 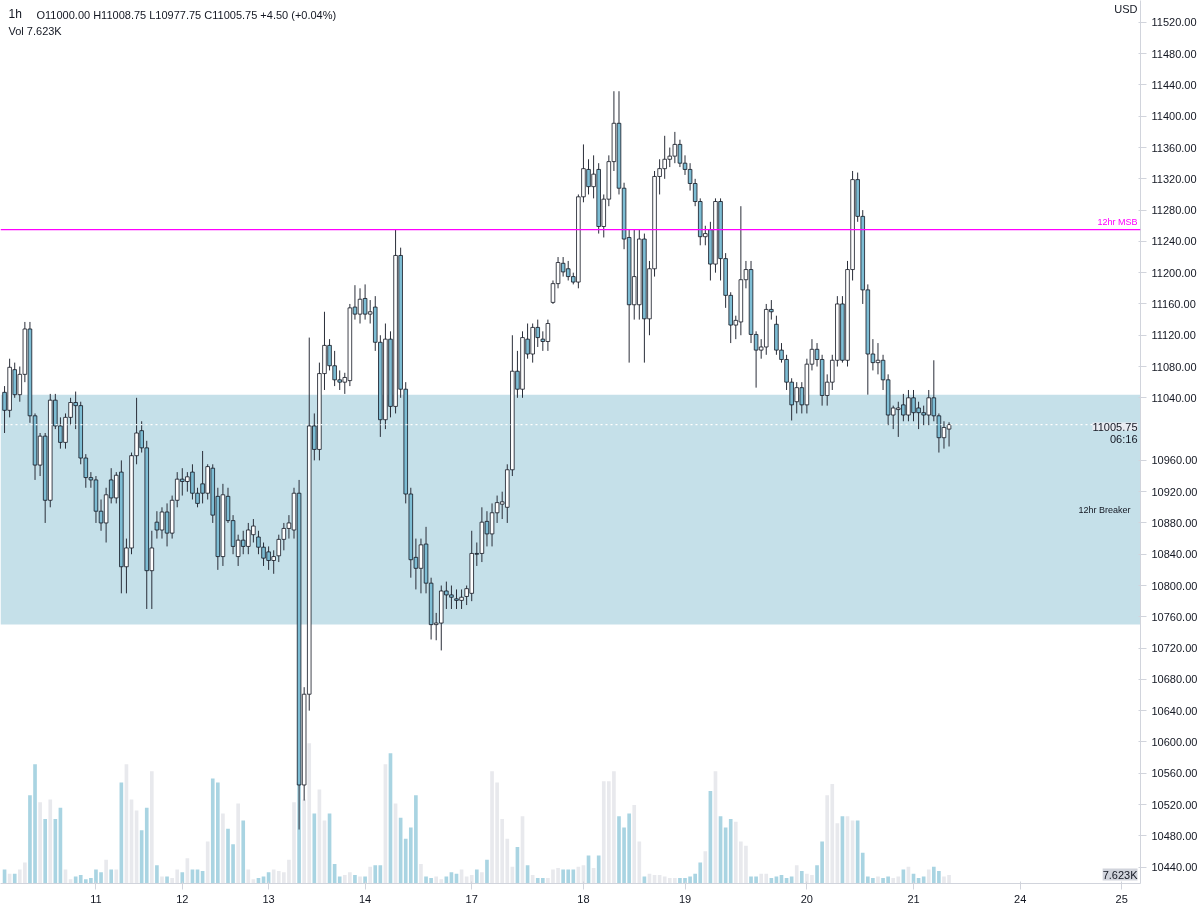 I want to click on y-tick-label: 10640.00, so click(x=1174, y=710).